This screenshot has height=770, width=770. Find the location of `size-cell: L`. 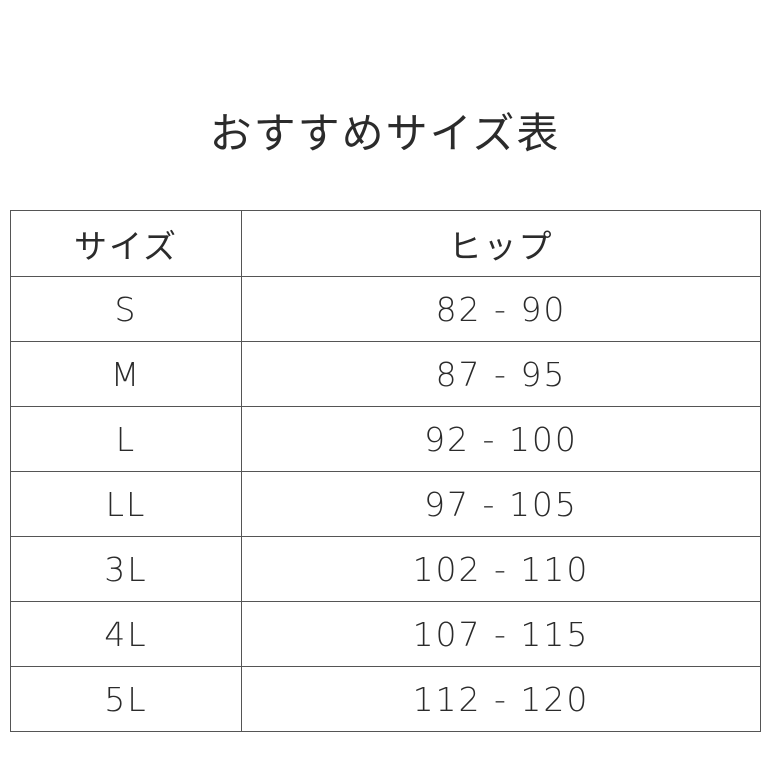

size-cell: L is located at coordinates (126, 439).